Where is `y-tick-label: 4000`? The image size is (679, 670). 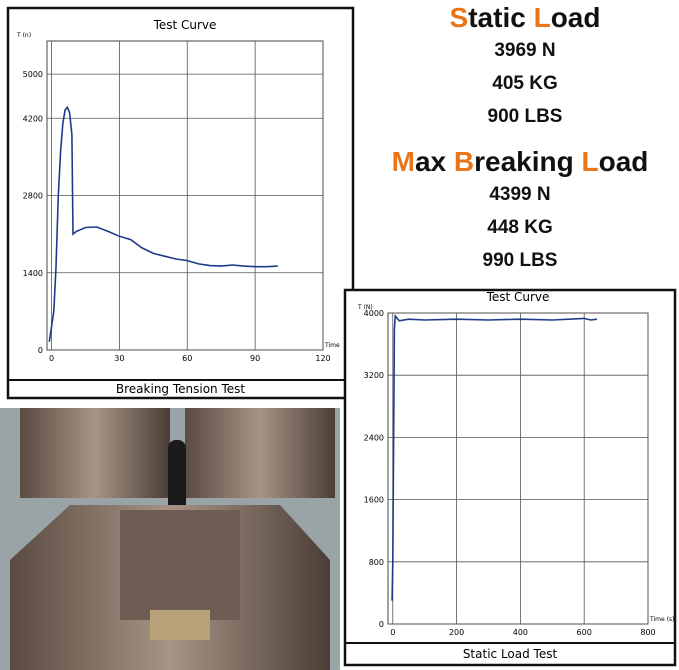
y-tick-label: 4000 is located at coordinates (374, 313).